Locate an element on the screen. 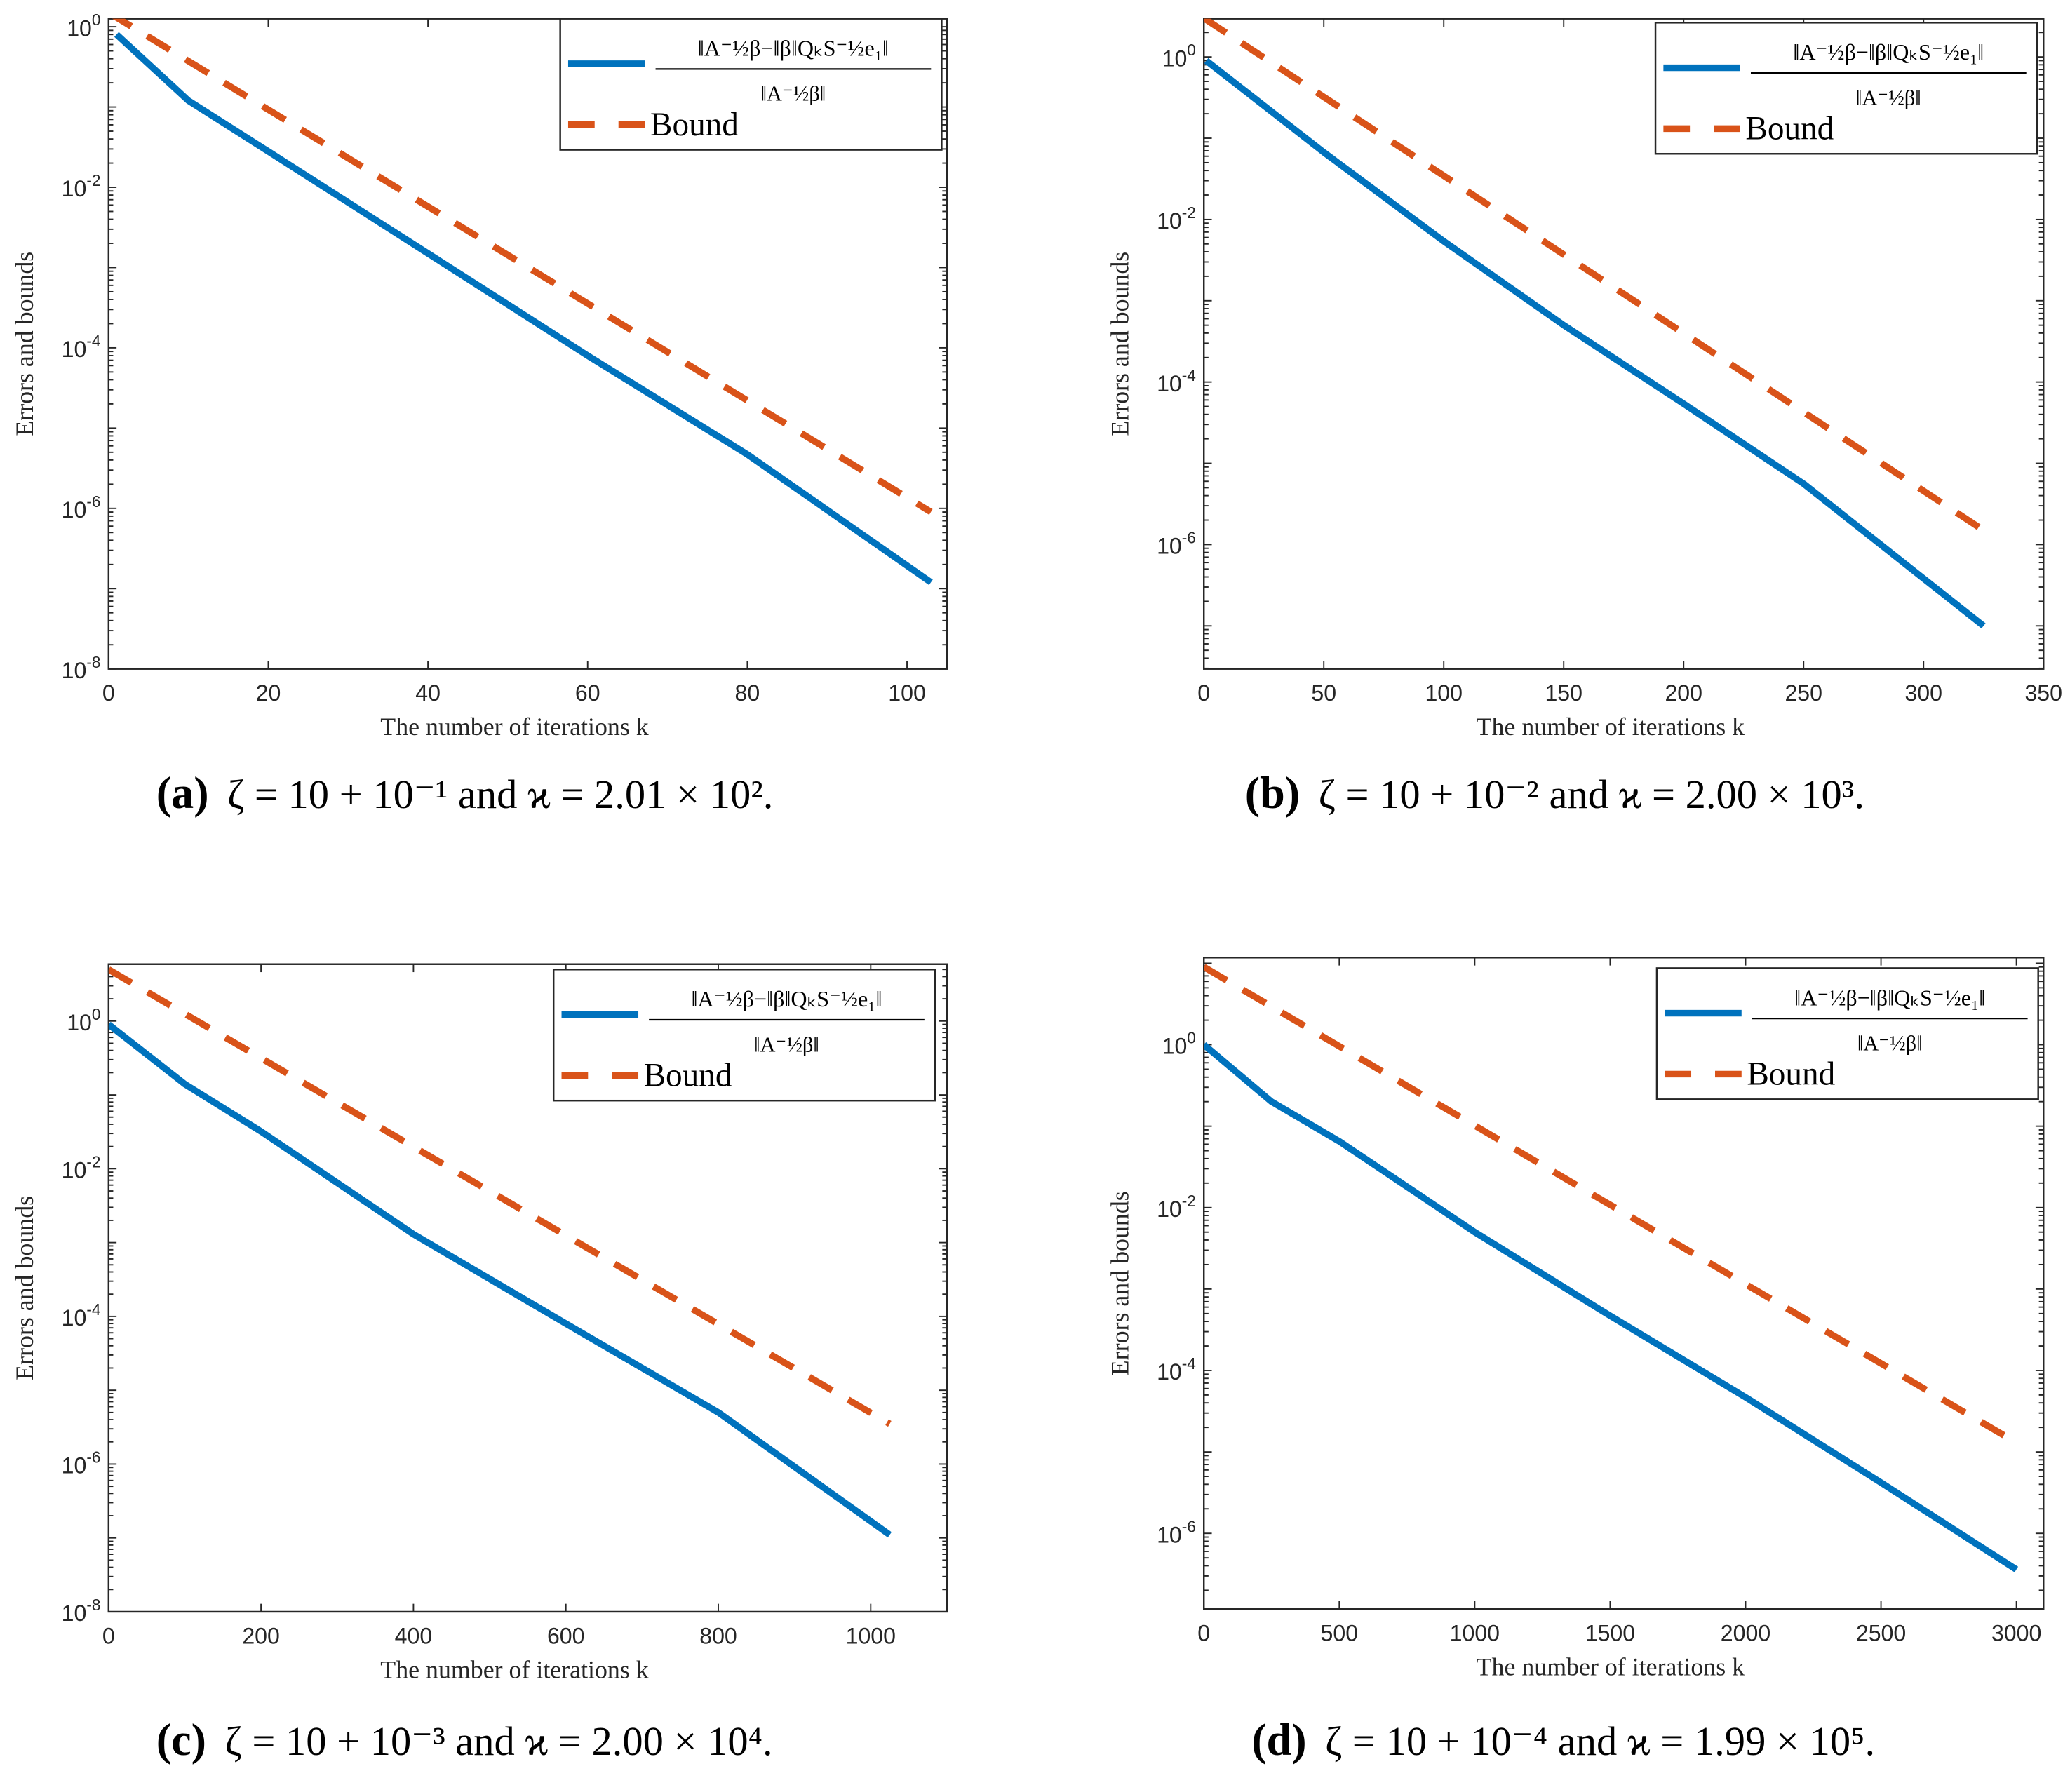  x-tick-label: 60 is located at coordinates (587, 693).